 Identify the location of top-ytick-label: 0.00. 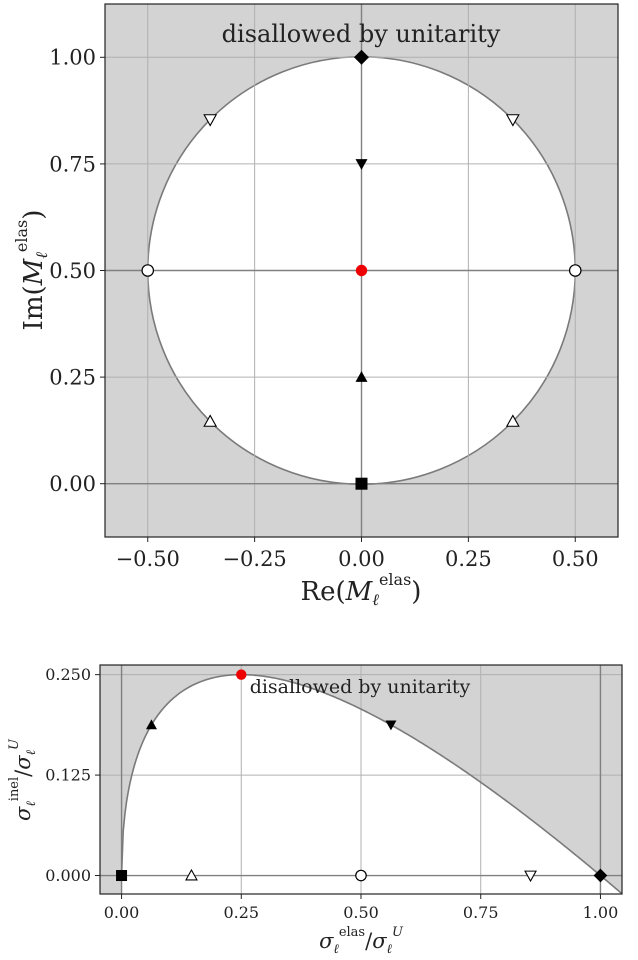
(72, 484).